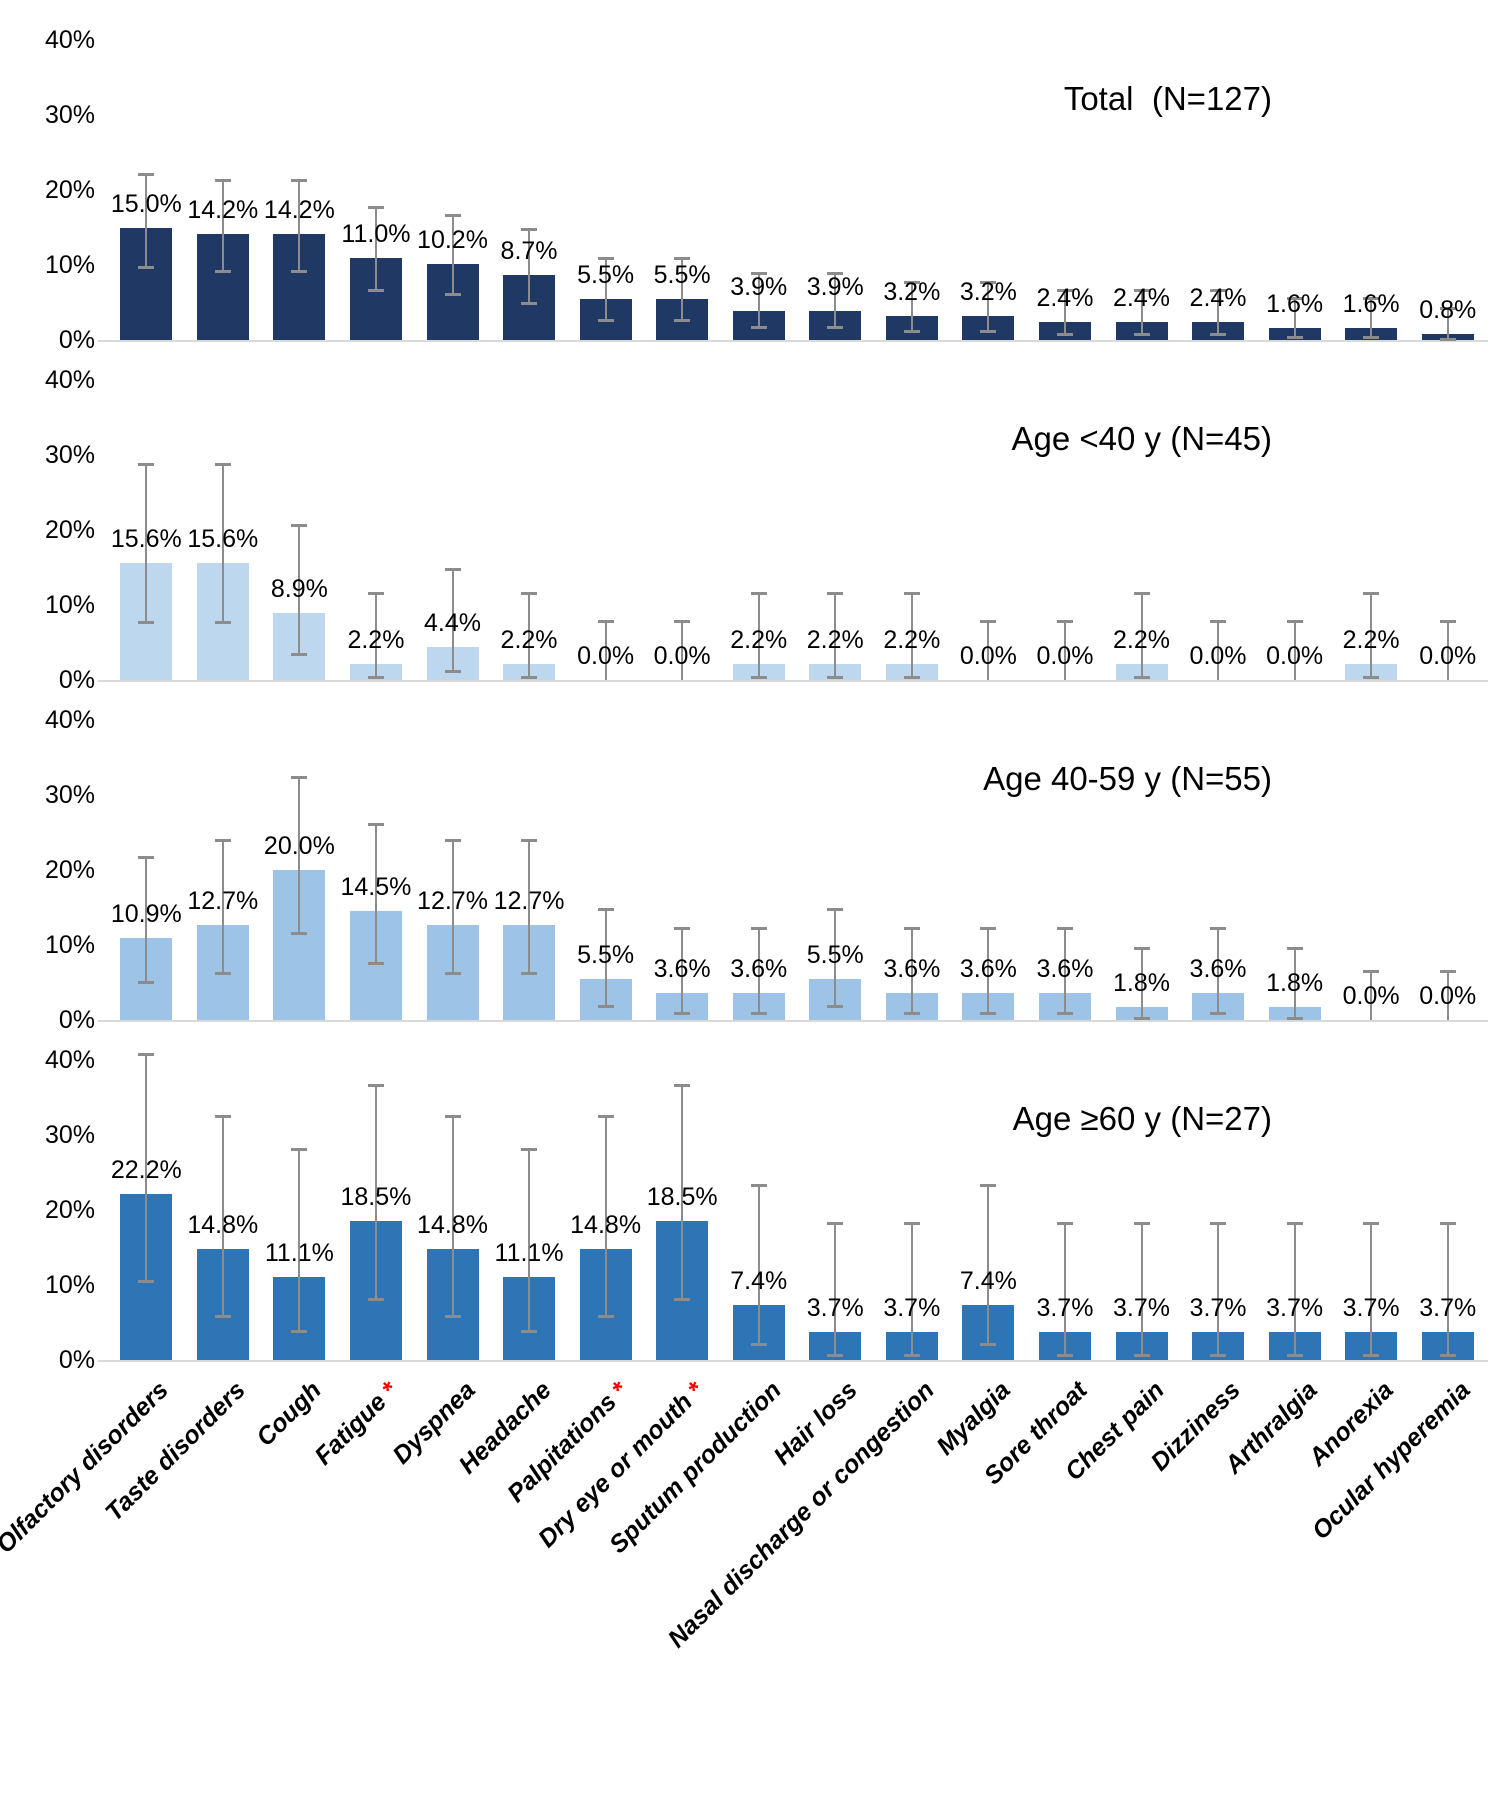 The width and height of the screenshot is (1498, 1795). What do you see at coordinates (793, 1361) in the screenshot?
I see `x-axis-line` at bounding box center [793, 1361].